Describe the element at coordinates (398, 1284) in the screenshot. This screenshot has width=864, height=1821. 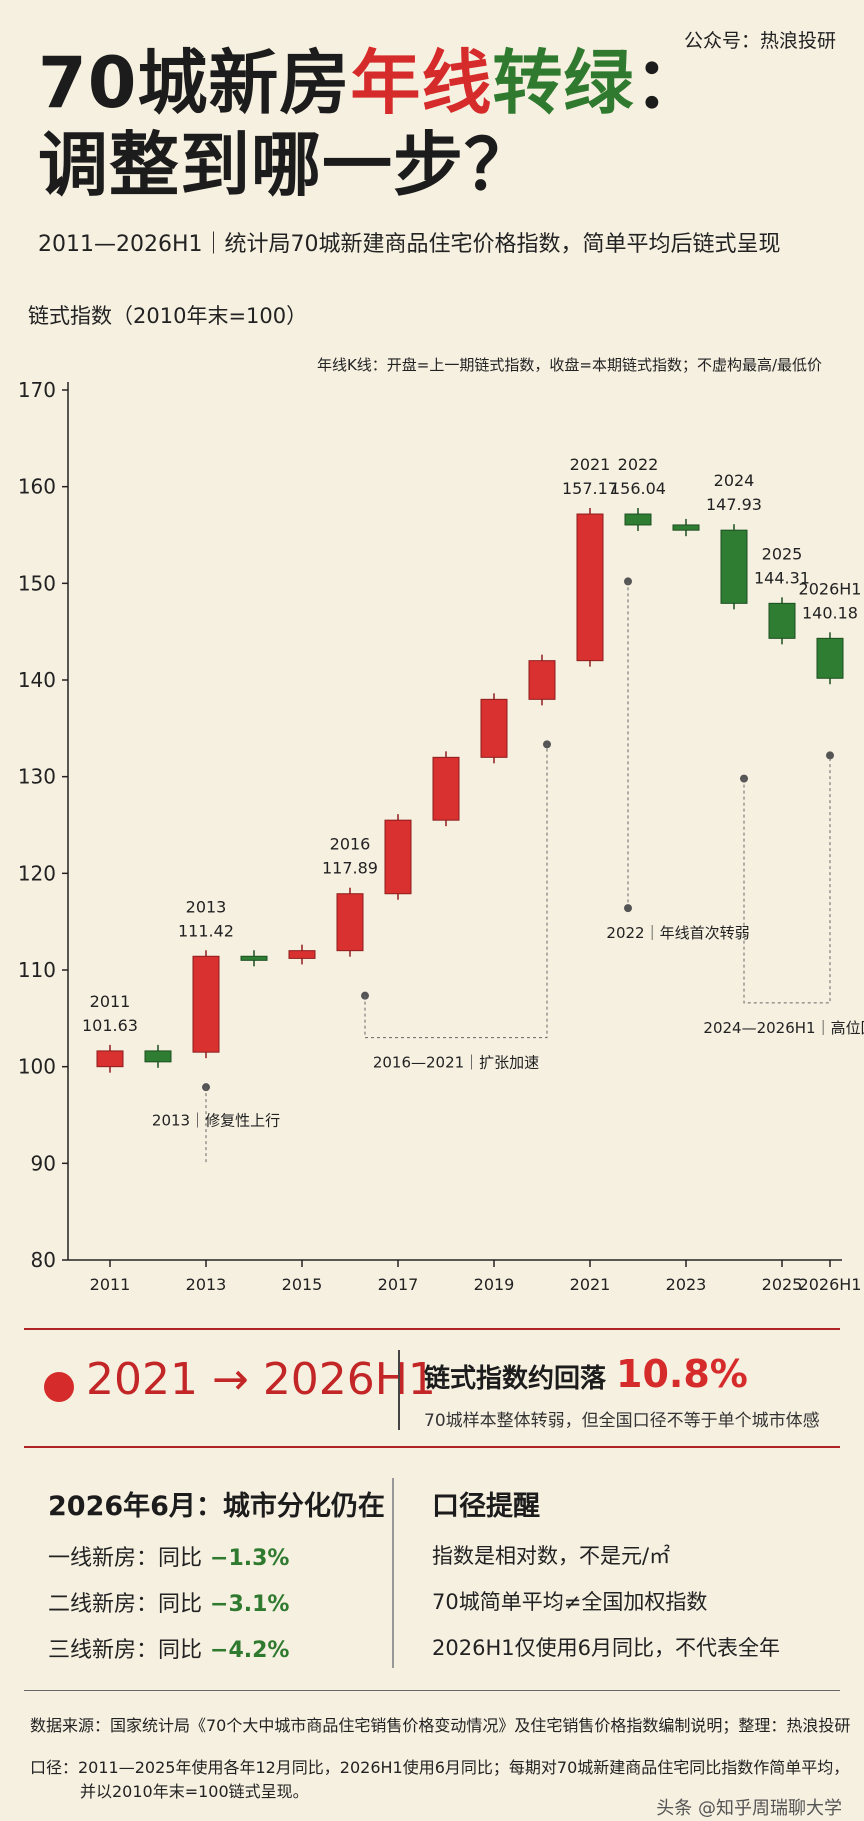
I see `x-tick-label: 2017` at that location.